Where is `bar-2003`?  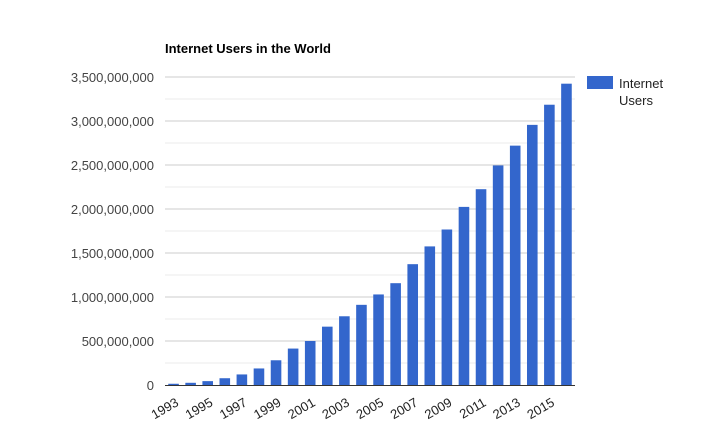
bar-2003 is located at coordinates (344, 350).